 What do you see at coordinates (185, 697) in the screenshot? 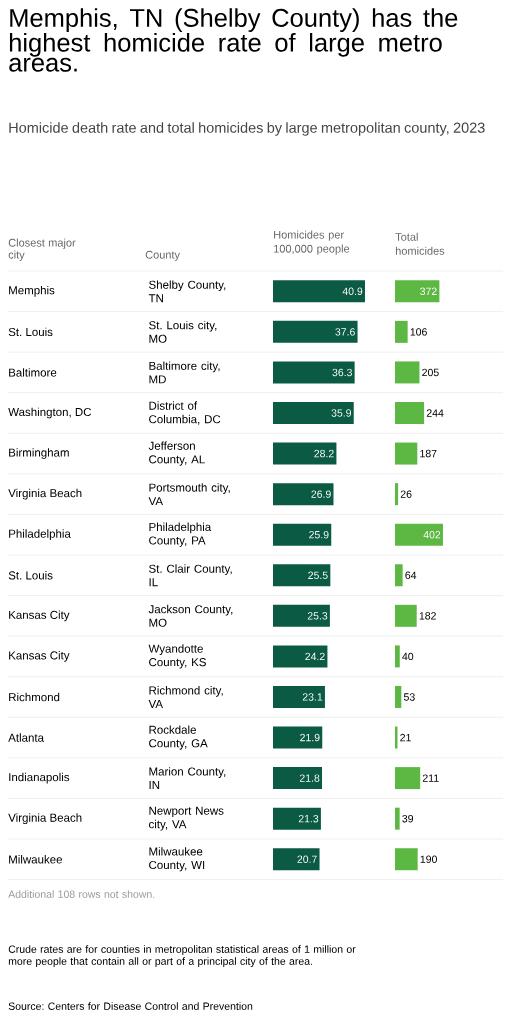
I see `y-tick-label: Richmond city, VA` at bounding box center [185, 697].